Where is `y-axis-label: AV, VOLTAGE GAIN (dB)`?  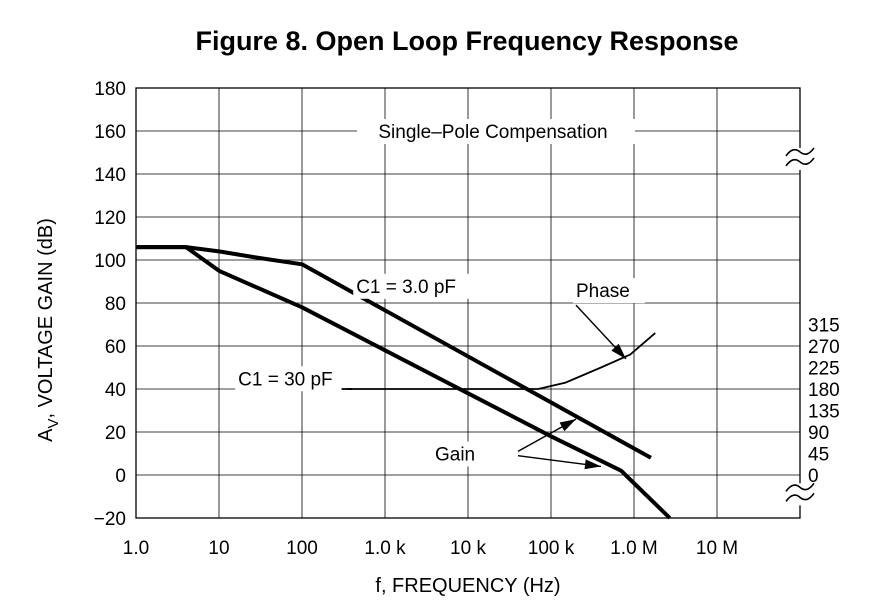
y-axis-label: AV, VOLTAGE GAIN (dB) is located at coordinates (48, 330).